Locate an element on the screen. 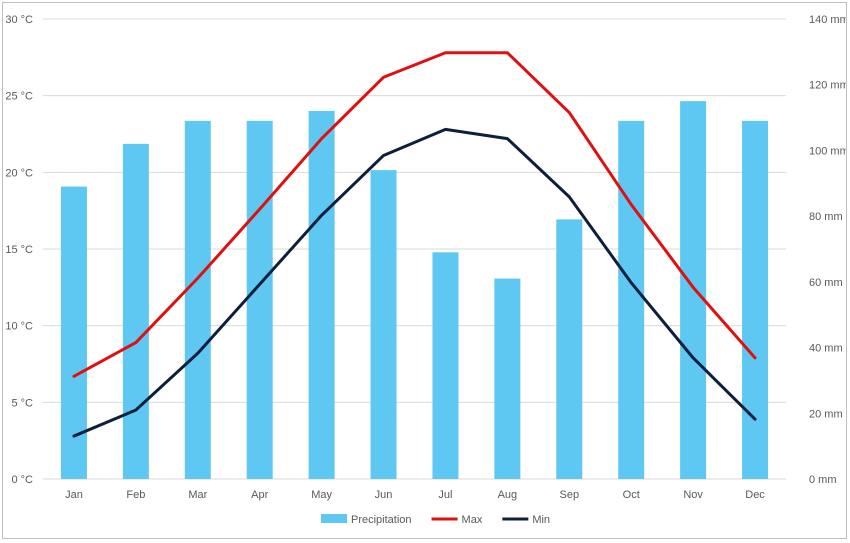 The image size is (850, 543). x-tick-label: Oct is located at coordinates (631, 495).